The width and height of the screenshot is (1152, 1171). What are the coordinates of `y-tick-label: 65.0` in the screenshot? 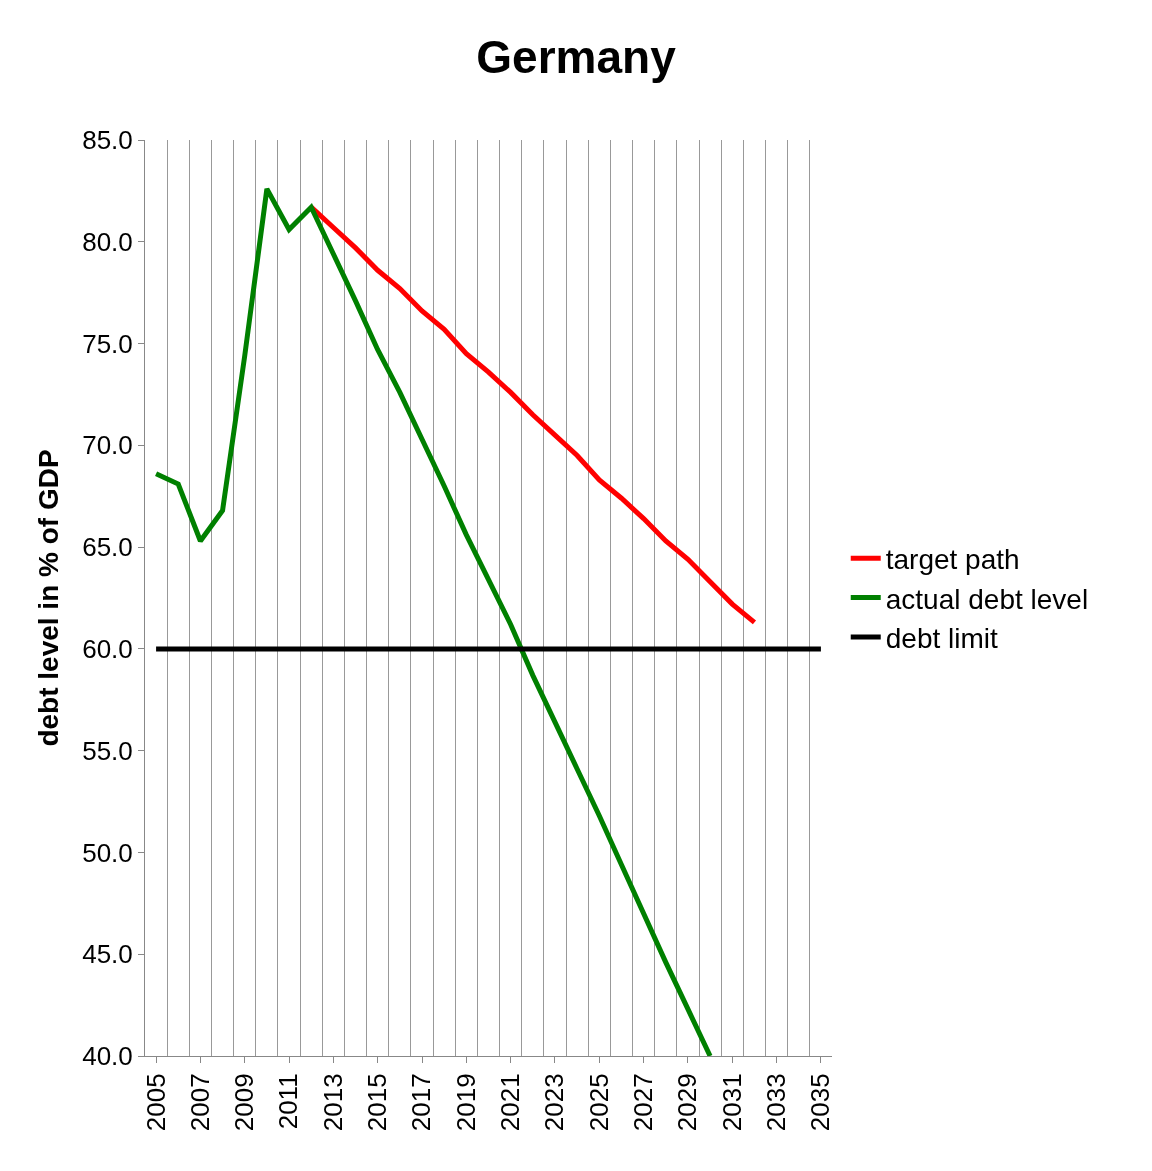 It's located at (107, 547).